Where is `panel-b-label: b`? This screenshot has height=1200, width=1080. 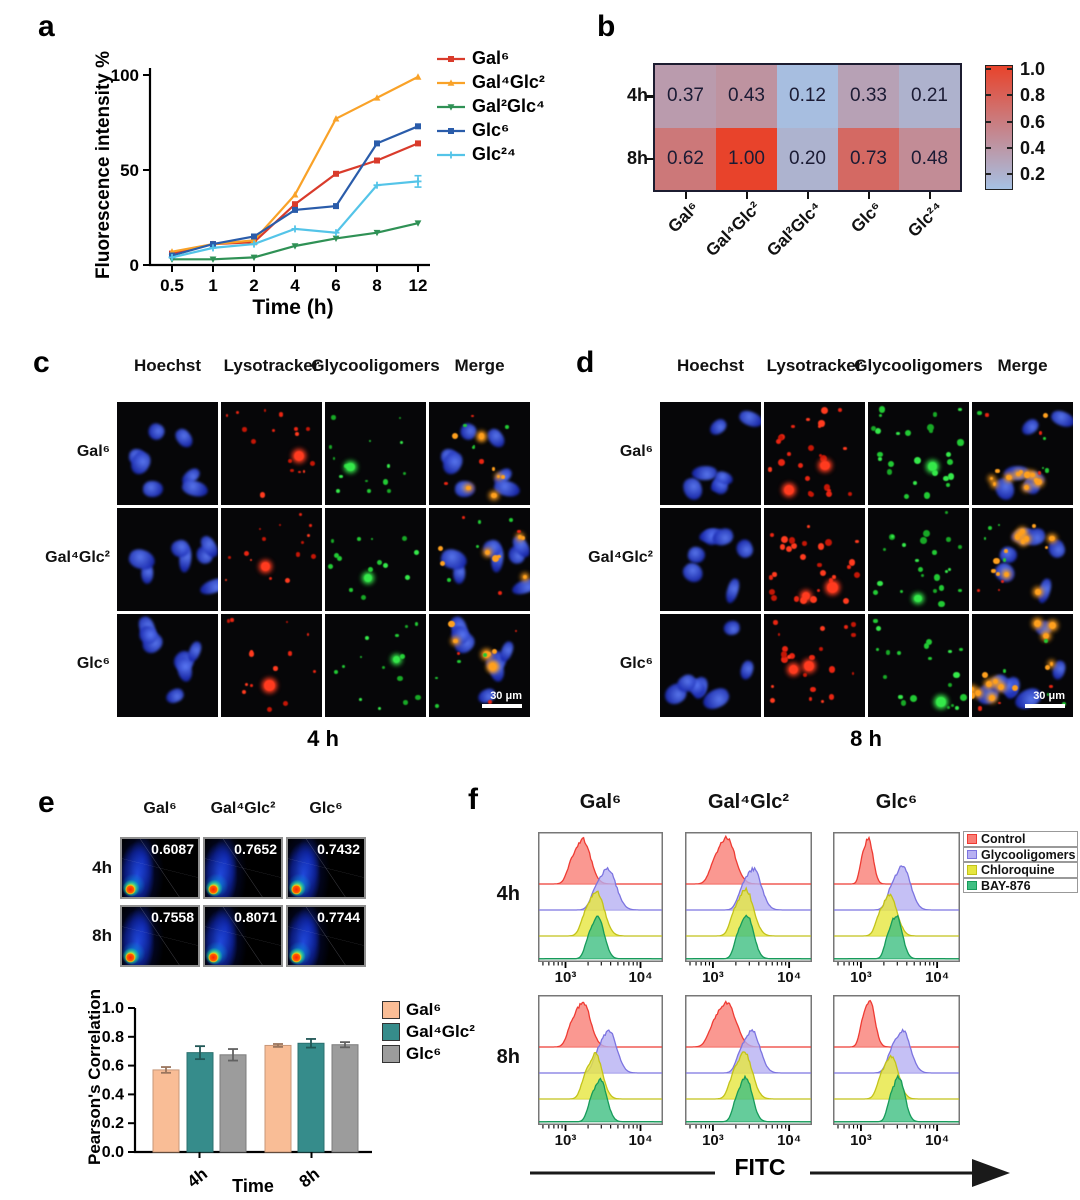
panel-b-label: b is located at coordinates (606, 26).